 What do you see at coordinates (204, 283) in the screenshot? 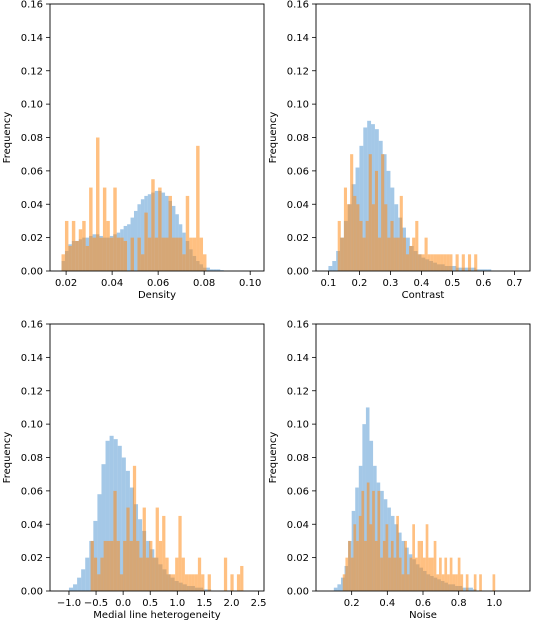
I see `x-tick-label: 0.08` at bounding box center [204, 283].